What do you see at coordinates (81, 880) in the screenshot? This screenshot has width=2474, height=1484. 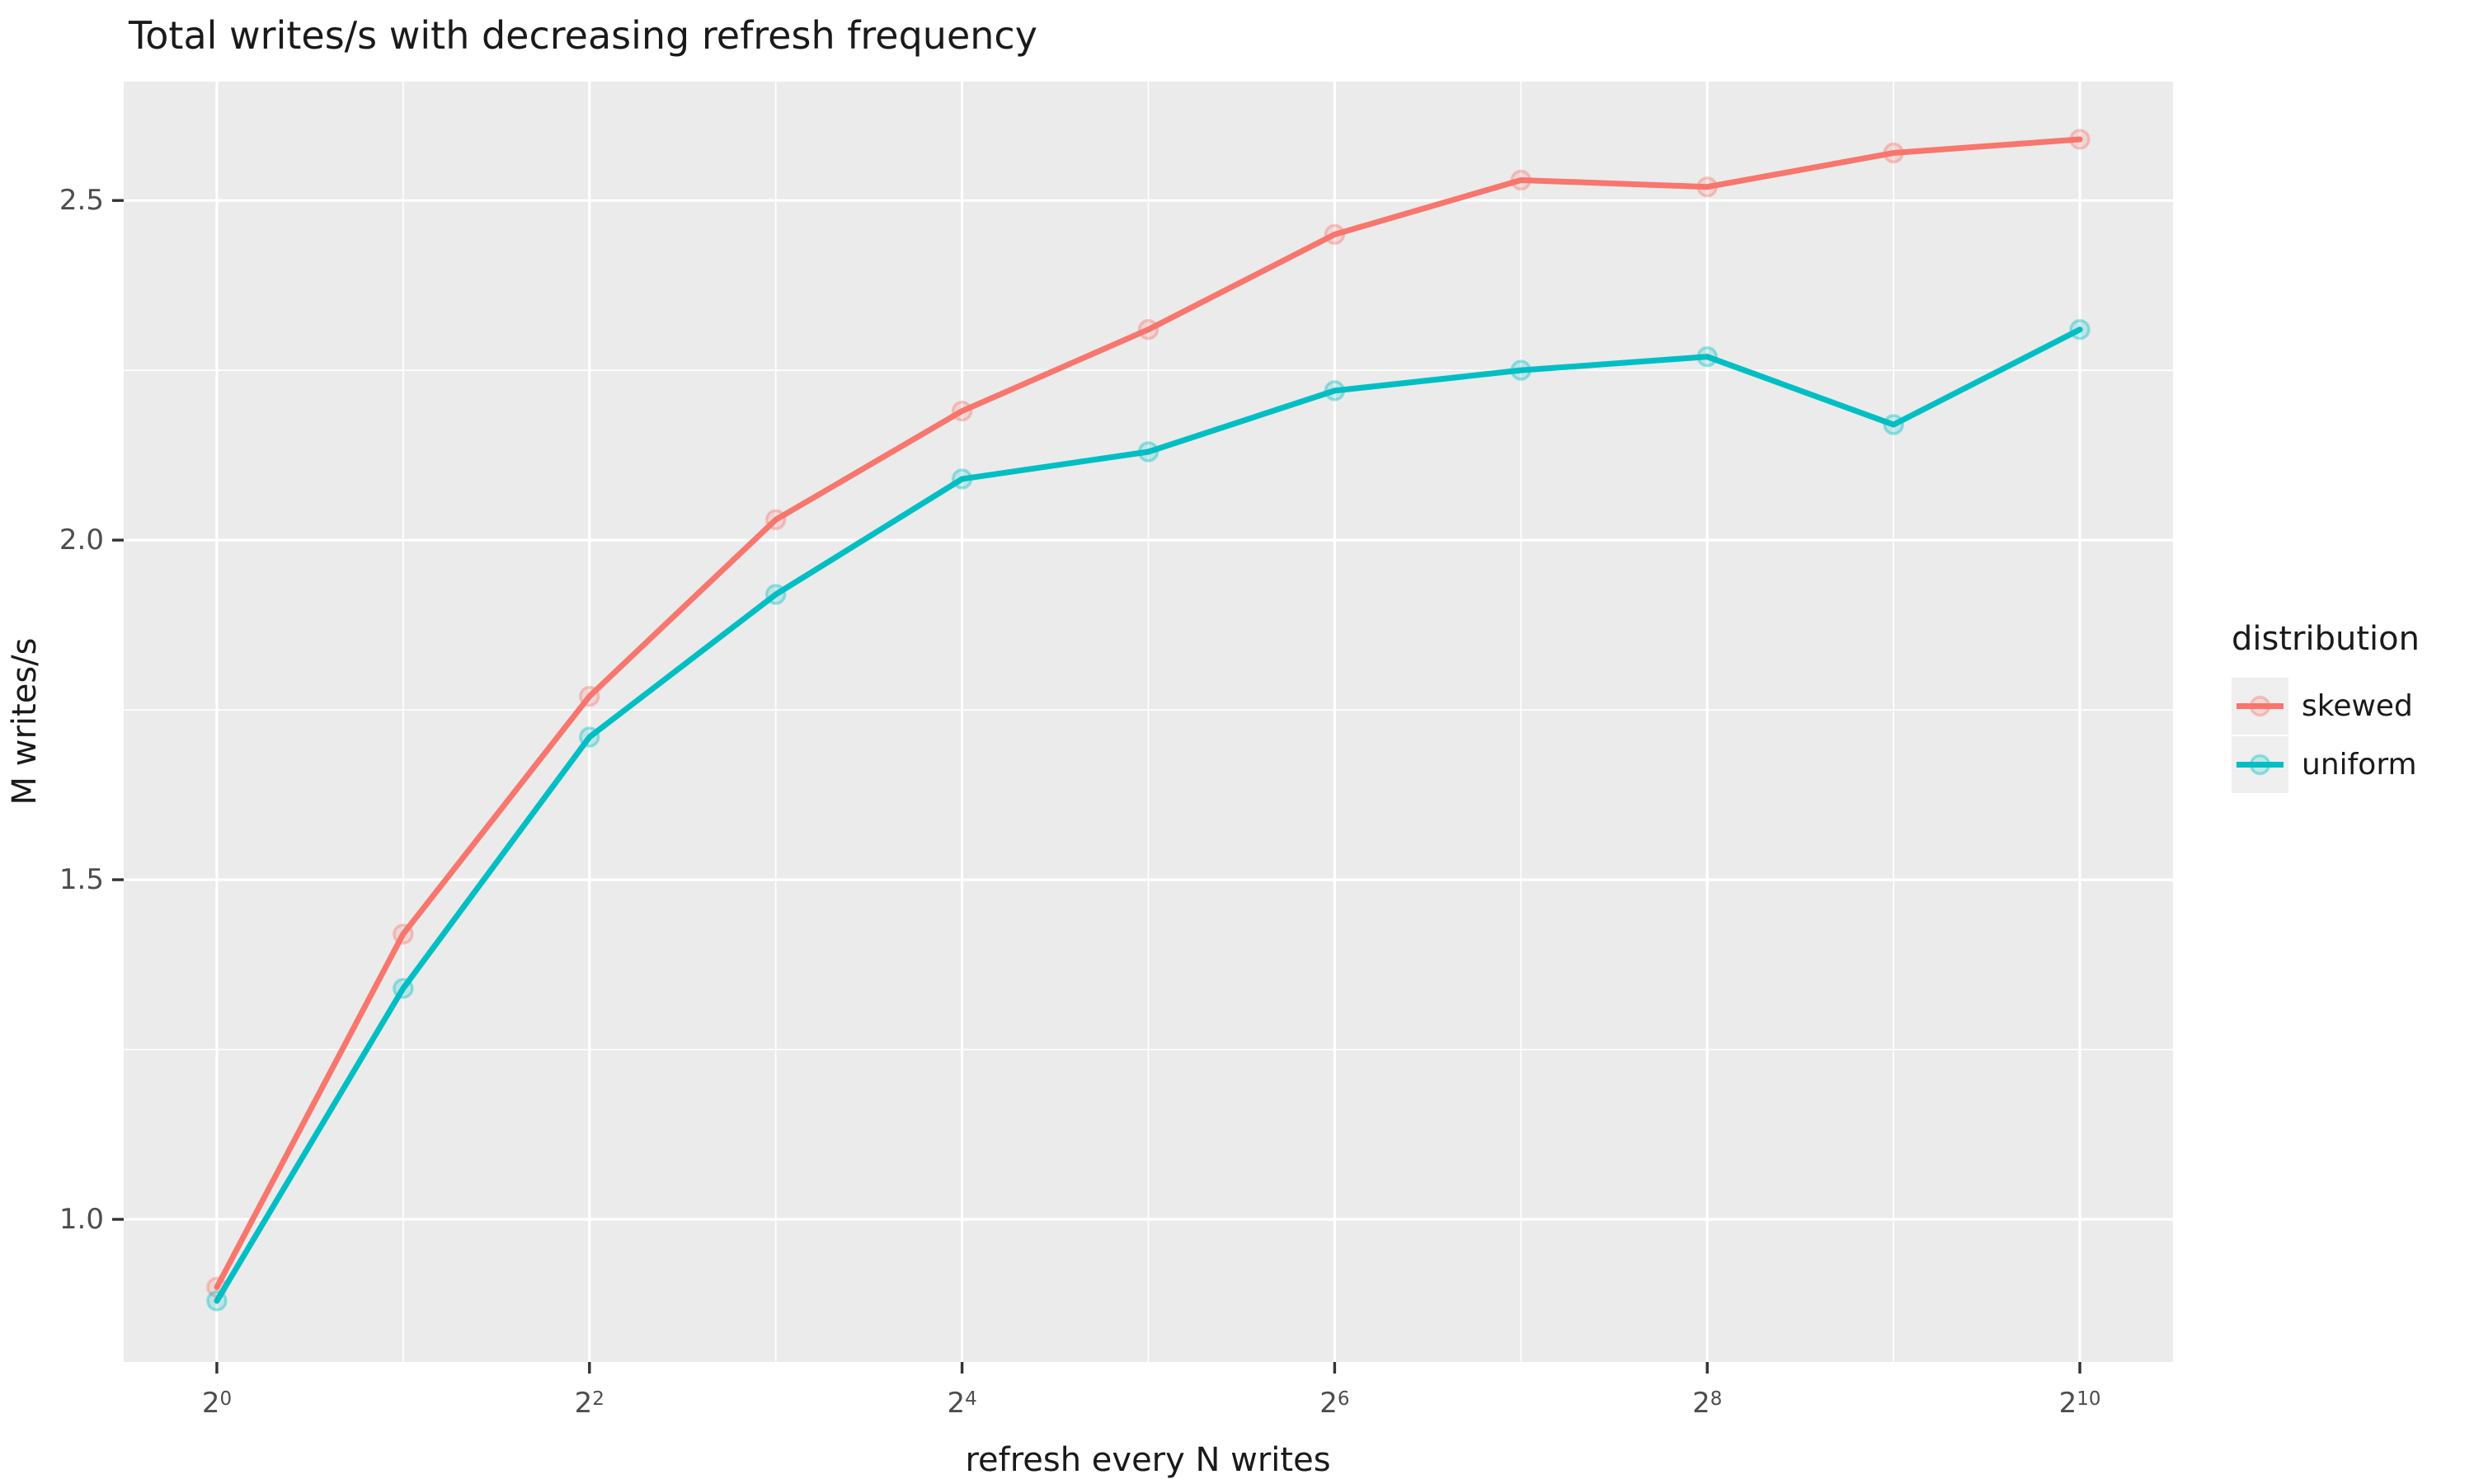 I see `y-tick-label: 1.5` at bounding box center [81, 880].